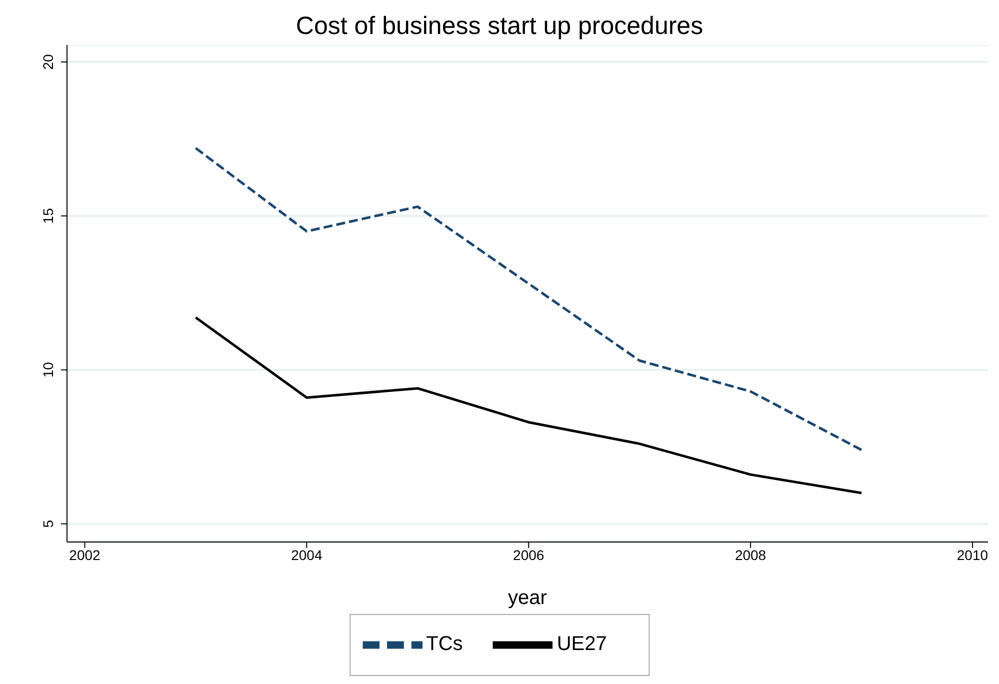 The image size is (999, 684). What do you see at coordinates (48, 524) in the screenshot?
I see `y-tick-label: 5` at bounding box center [48, 524].